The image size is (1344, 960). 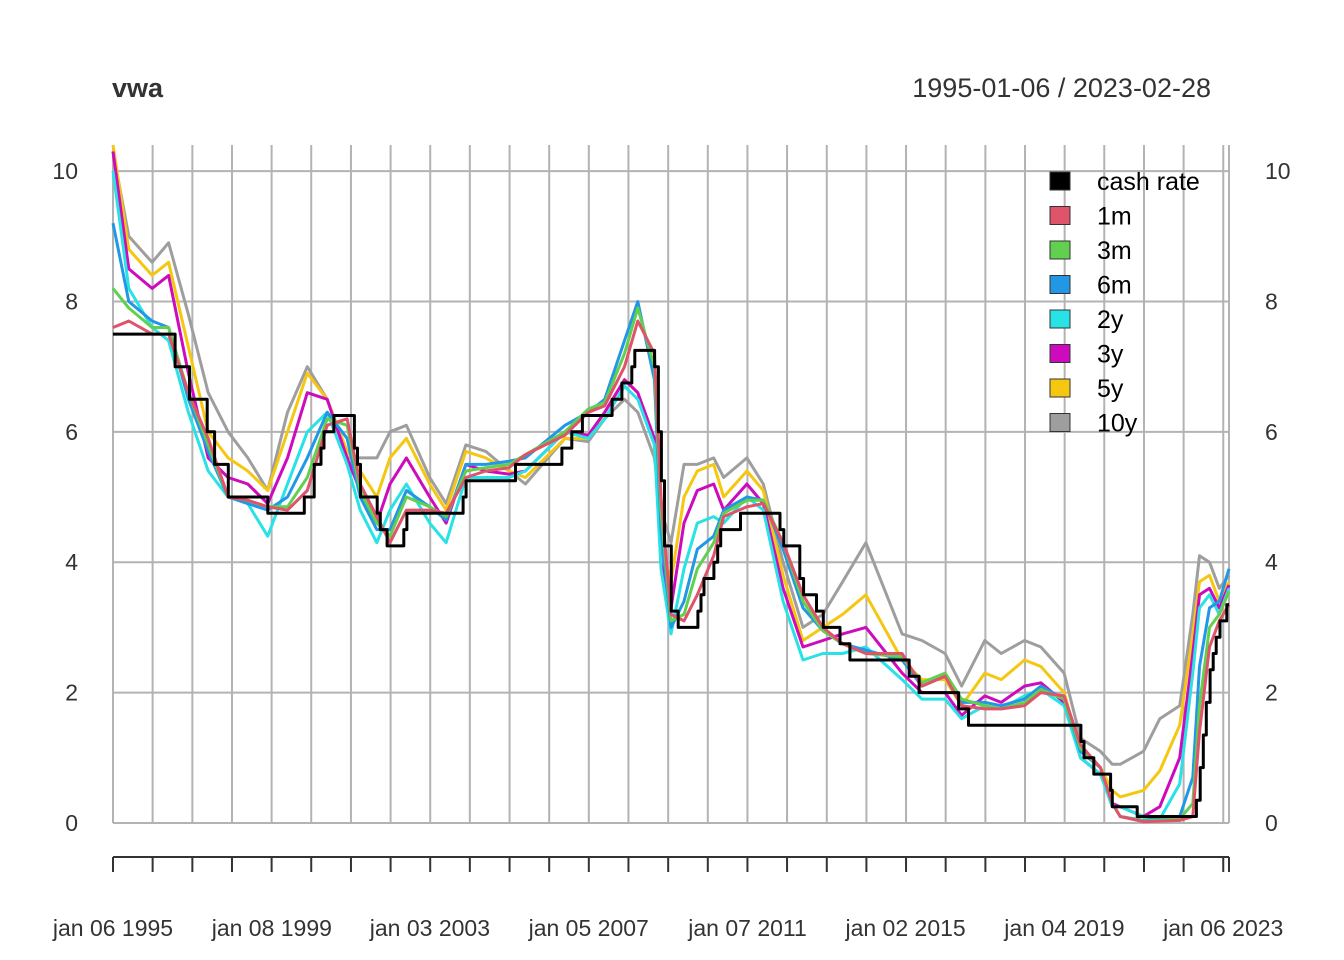 I want to click on legend: cash rate 1m 3m 6m 2y 3y 5y 10y, so click(x=1124, y=303).